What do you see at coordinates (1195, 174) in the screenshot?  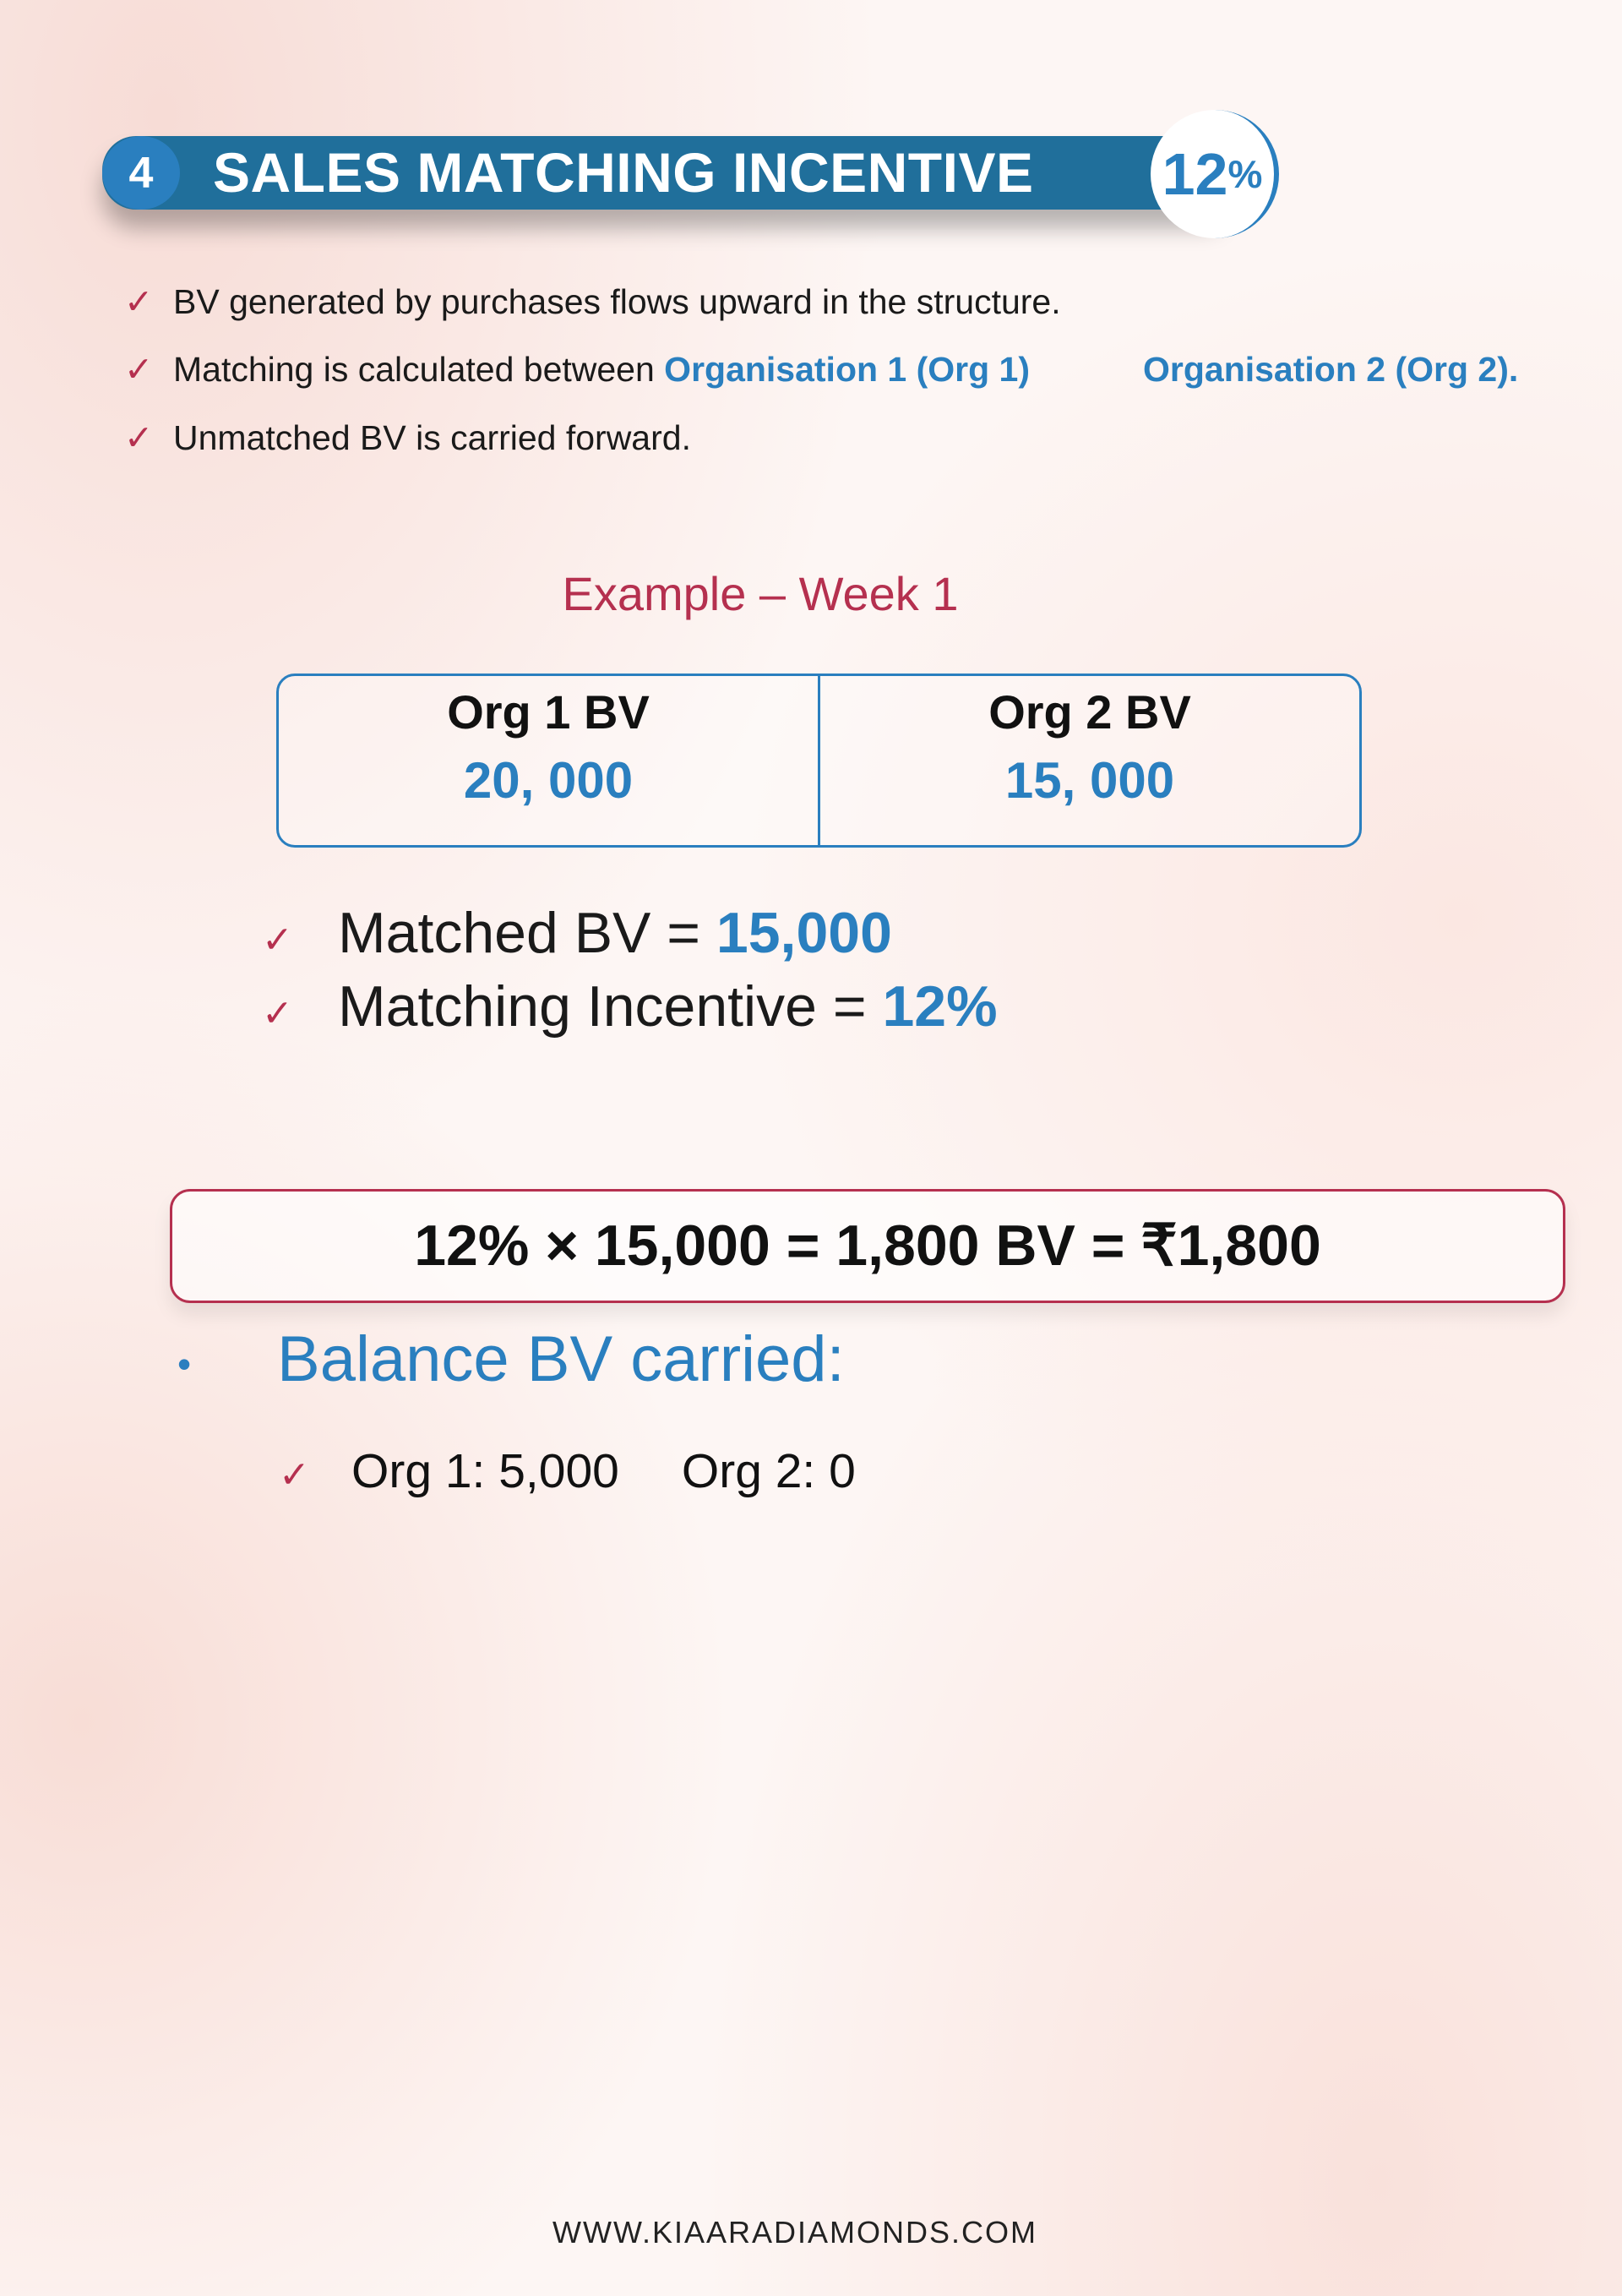 I see `percent-value: 12` at bounding box center [1195, 174].